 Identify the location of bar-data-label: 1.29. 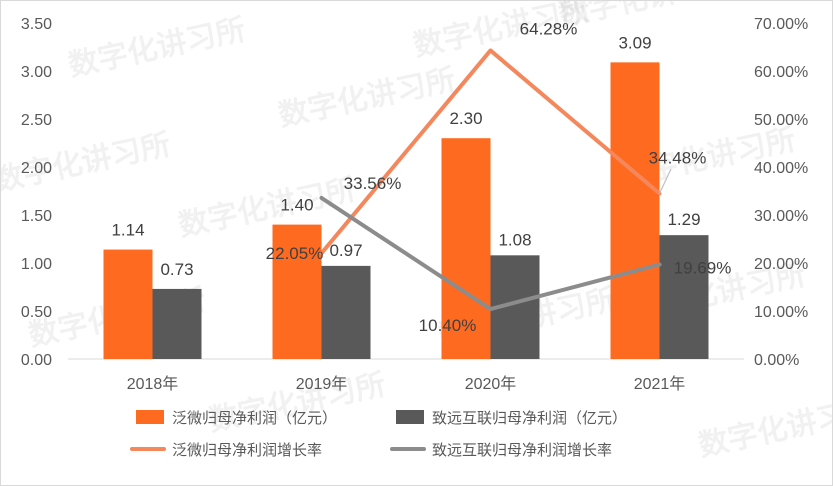
(683, 219).